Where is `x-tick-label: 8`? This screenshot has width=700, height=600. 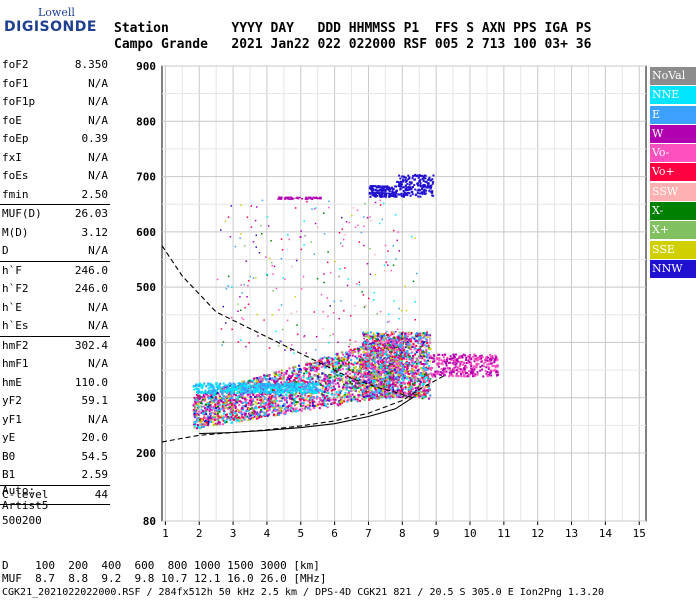 x-tick-label: 8 is located at coordinates (402, 533).